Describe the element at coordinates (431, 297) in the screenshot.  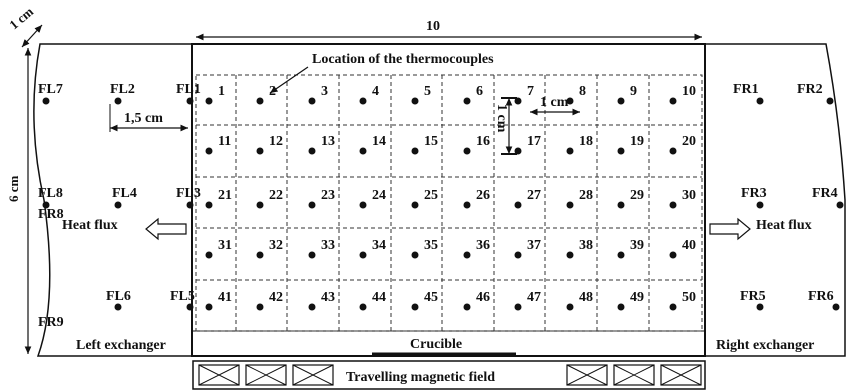
I see `thermocouple-label-45: 45` at that location.